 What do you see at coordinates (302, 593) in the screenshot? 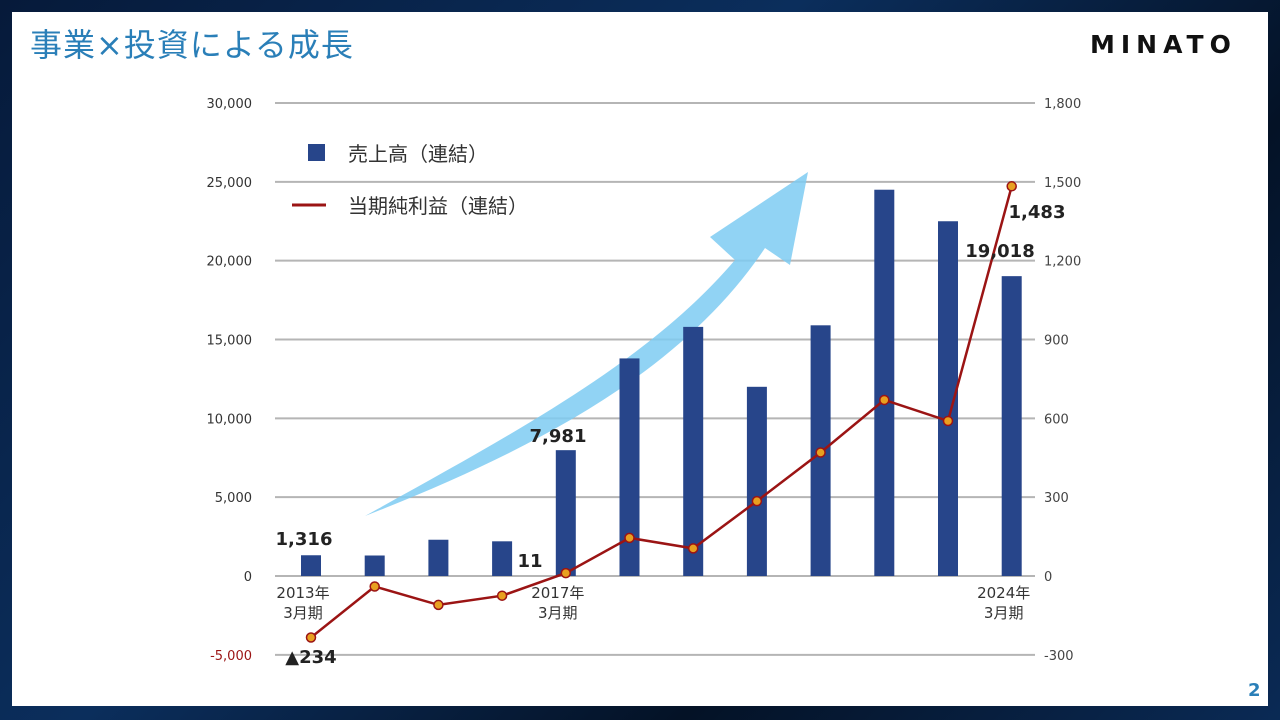
I see `x-tick-label: 2013年` at bounding box center [302, 593].